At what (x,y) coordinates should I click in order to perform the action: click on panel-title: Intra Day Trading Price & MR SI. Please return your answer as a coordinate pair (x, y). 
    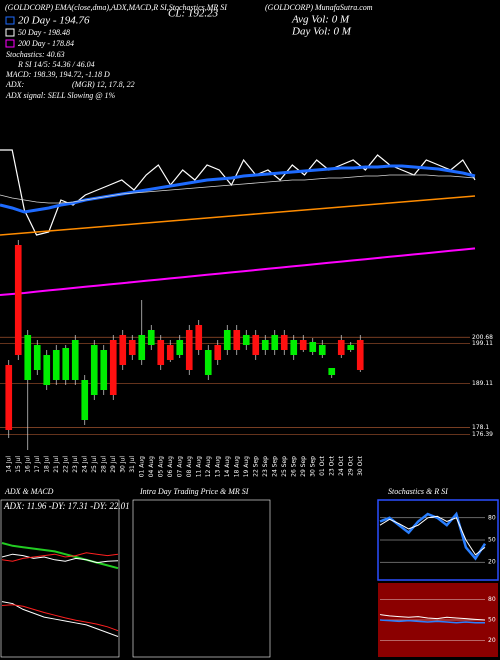
    Looking at the image, I should click on (194, 491).